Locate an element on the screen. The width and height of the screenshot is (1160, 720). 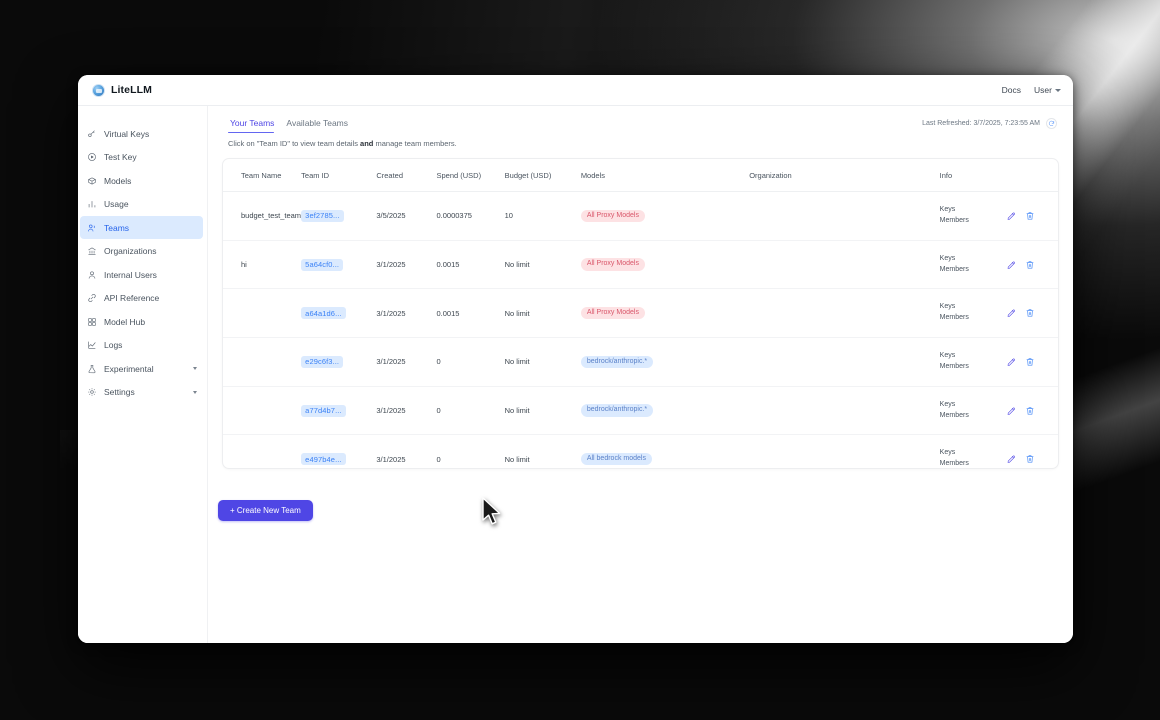
sidebar-item-logs: Logs is located at coordinates (141, 345).